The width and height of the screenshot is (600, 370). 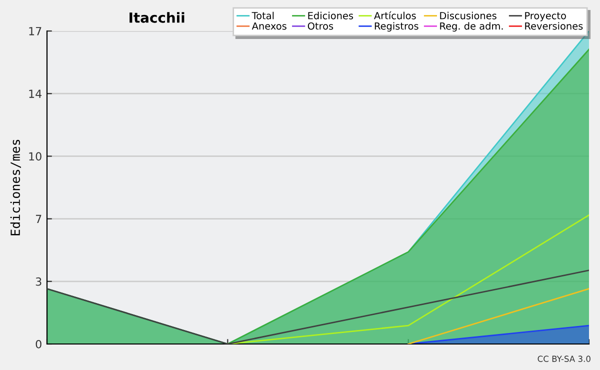 I want to click on legend-label: Otros, so click(x=321, y=26).